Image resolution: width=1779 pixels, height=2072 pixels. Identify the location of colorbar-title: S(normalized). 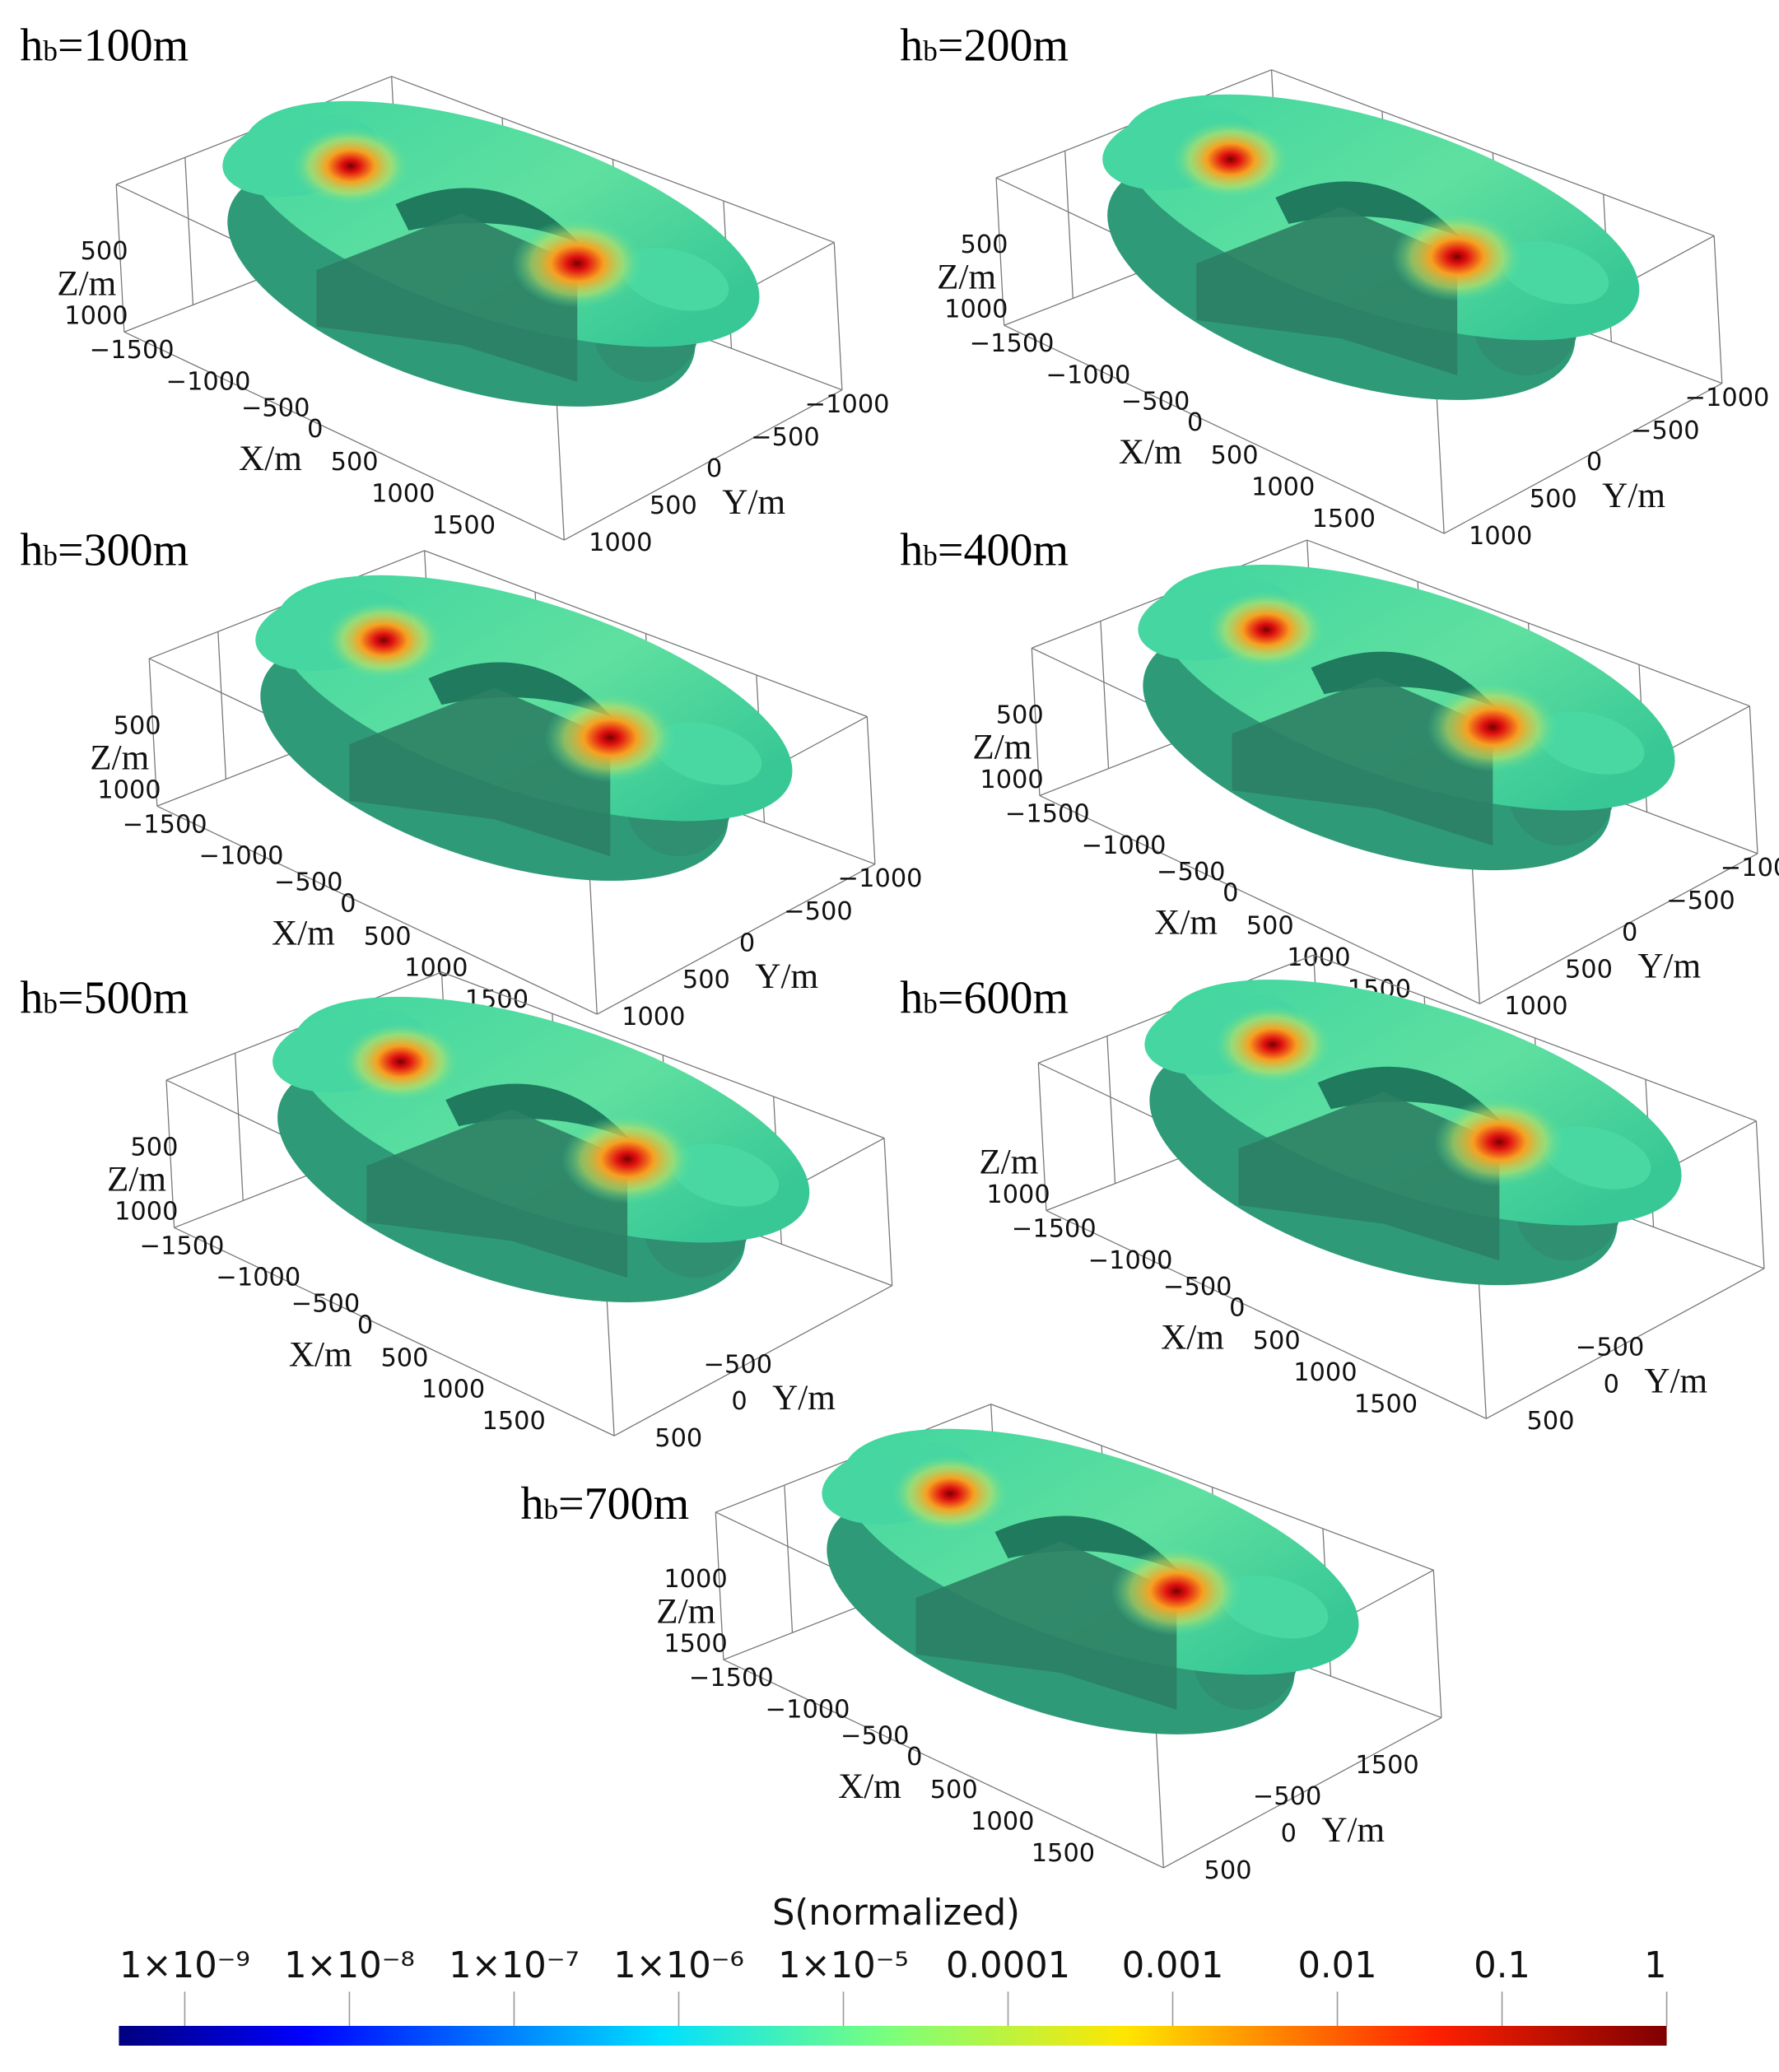
(896, 1913).